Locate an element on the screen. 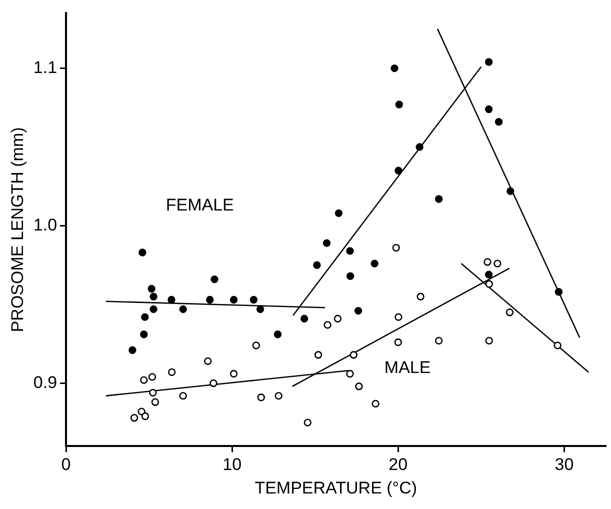 Image resolution: width=611 pixels, height=509 pixels. y-axis-title: PROSOME LENGTH (mm) is located at coordinates (17, 229).